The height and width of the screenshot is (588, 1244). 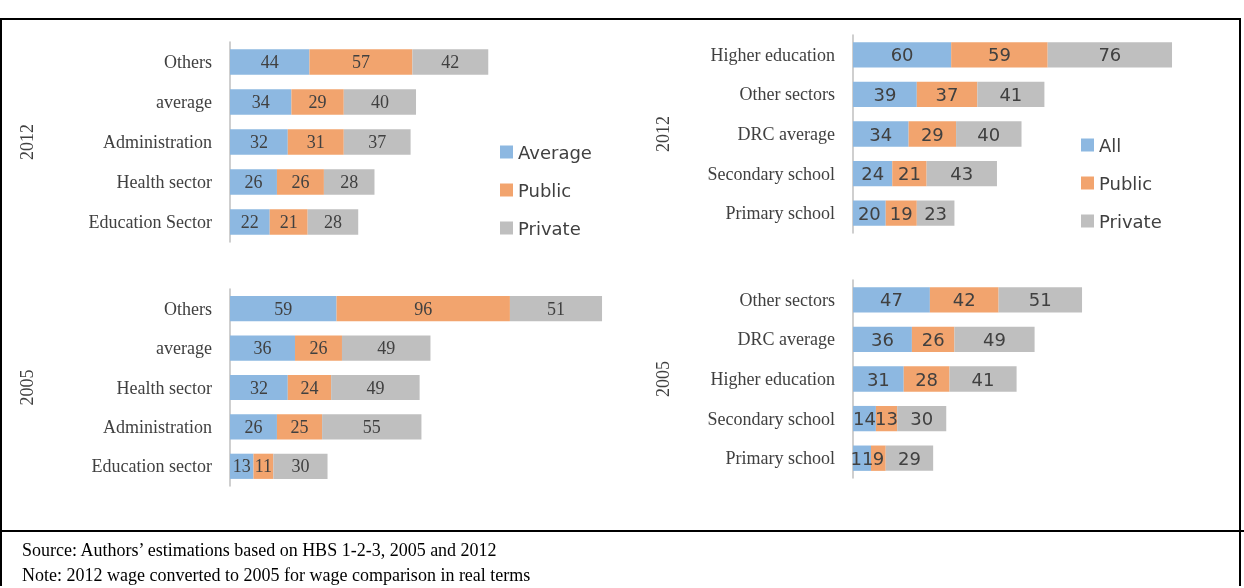 I want to click on data-label: 9, so click(x=878, y=458).